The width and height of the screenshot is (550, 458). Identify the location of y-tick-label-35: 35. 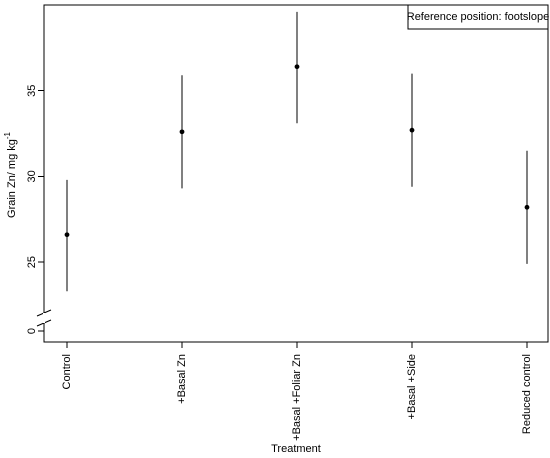
(32, 91).